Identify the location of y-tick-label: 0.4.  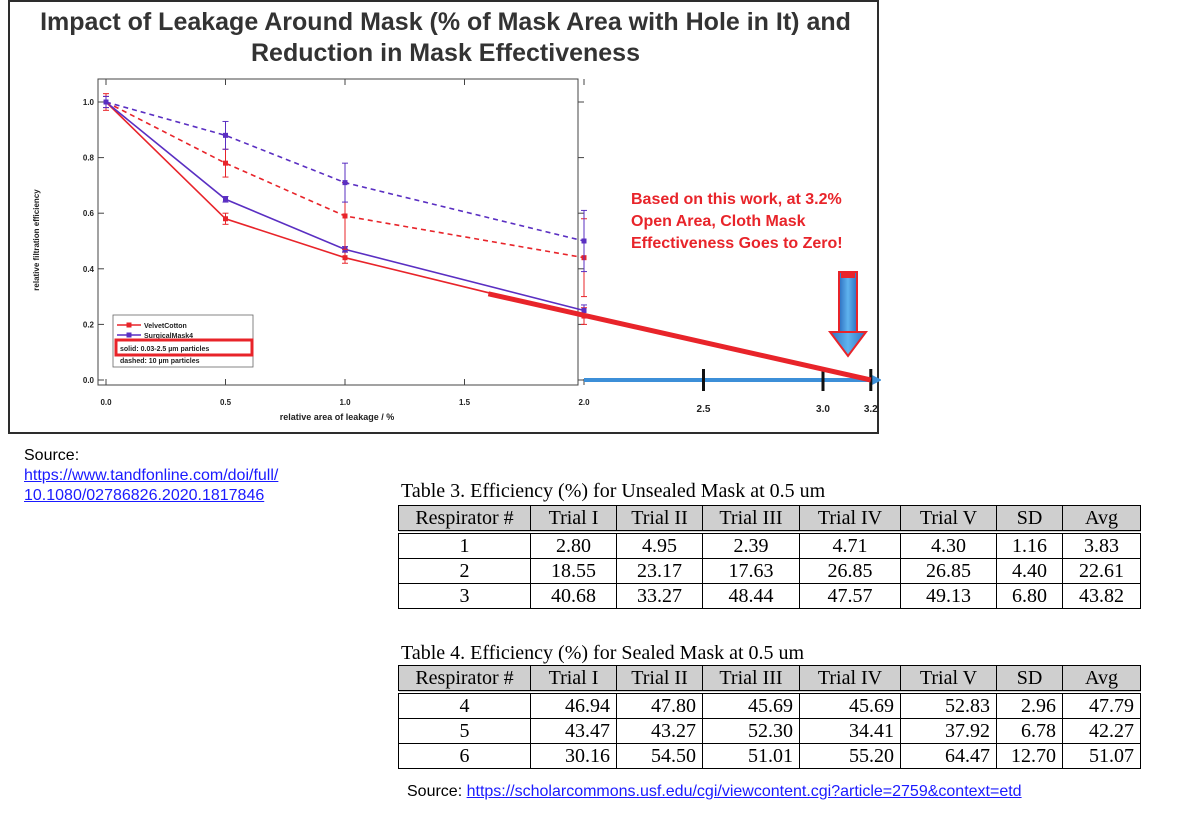
(89, 269).